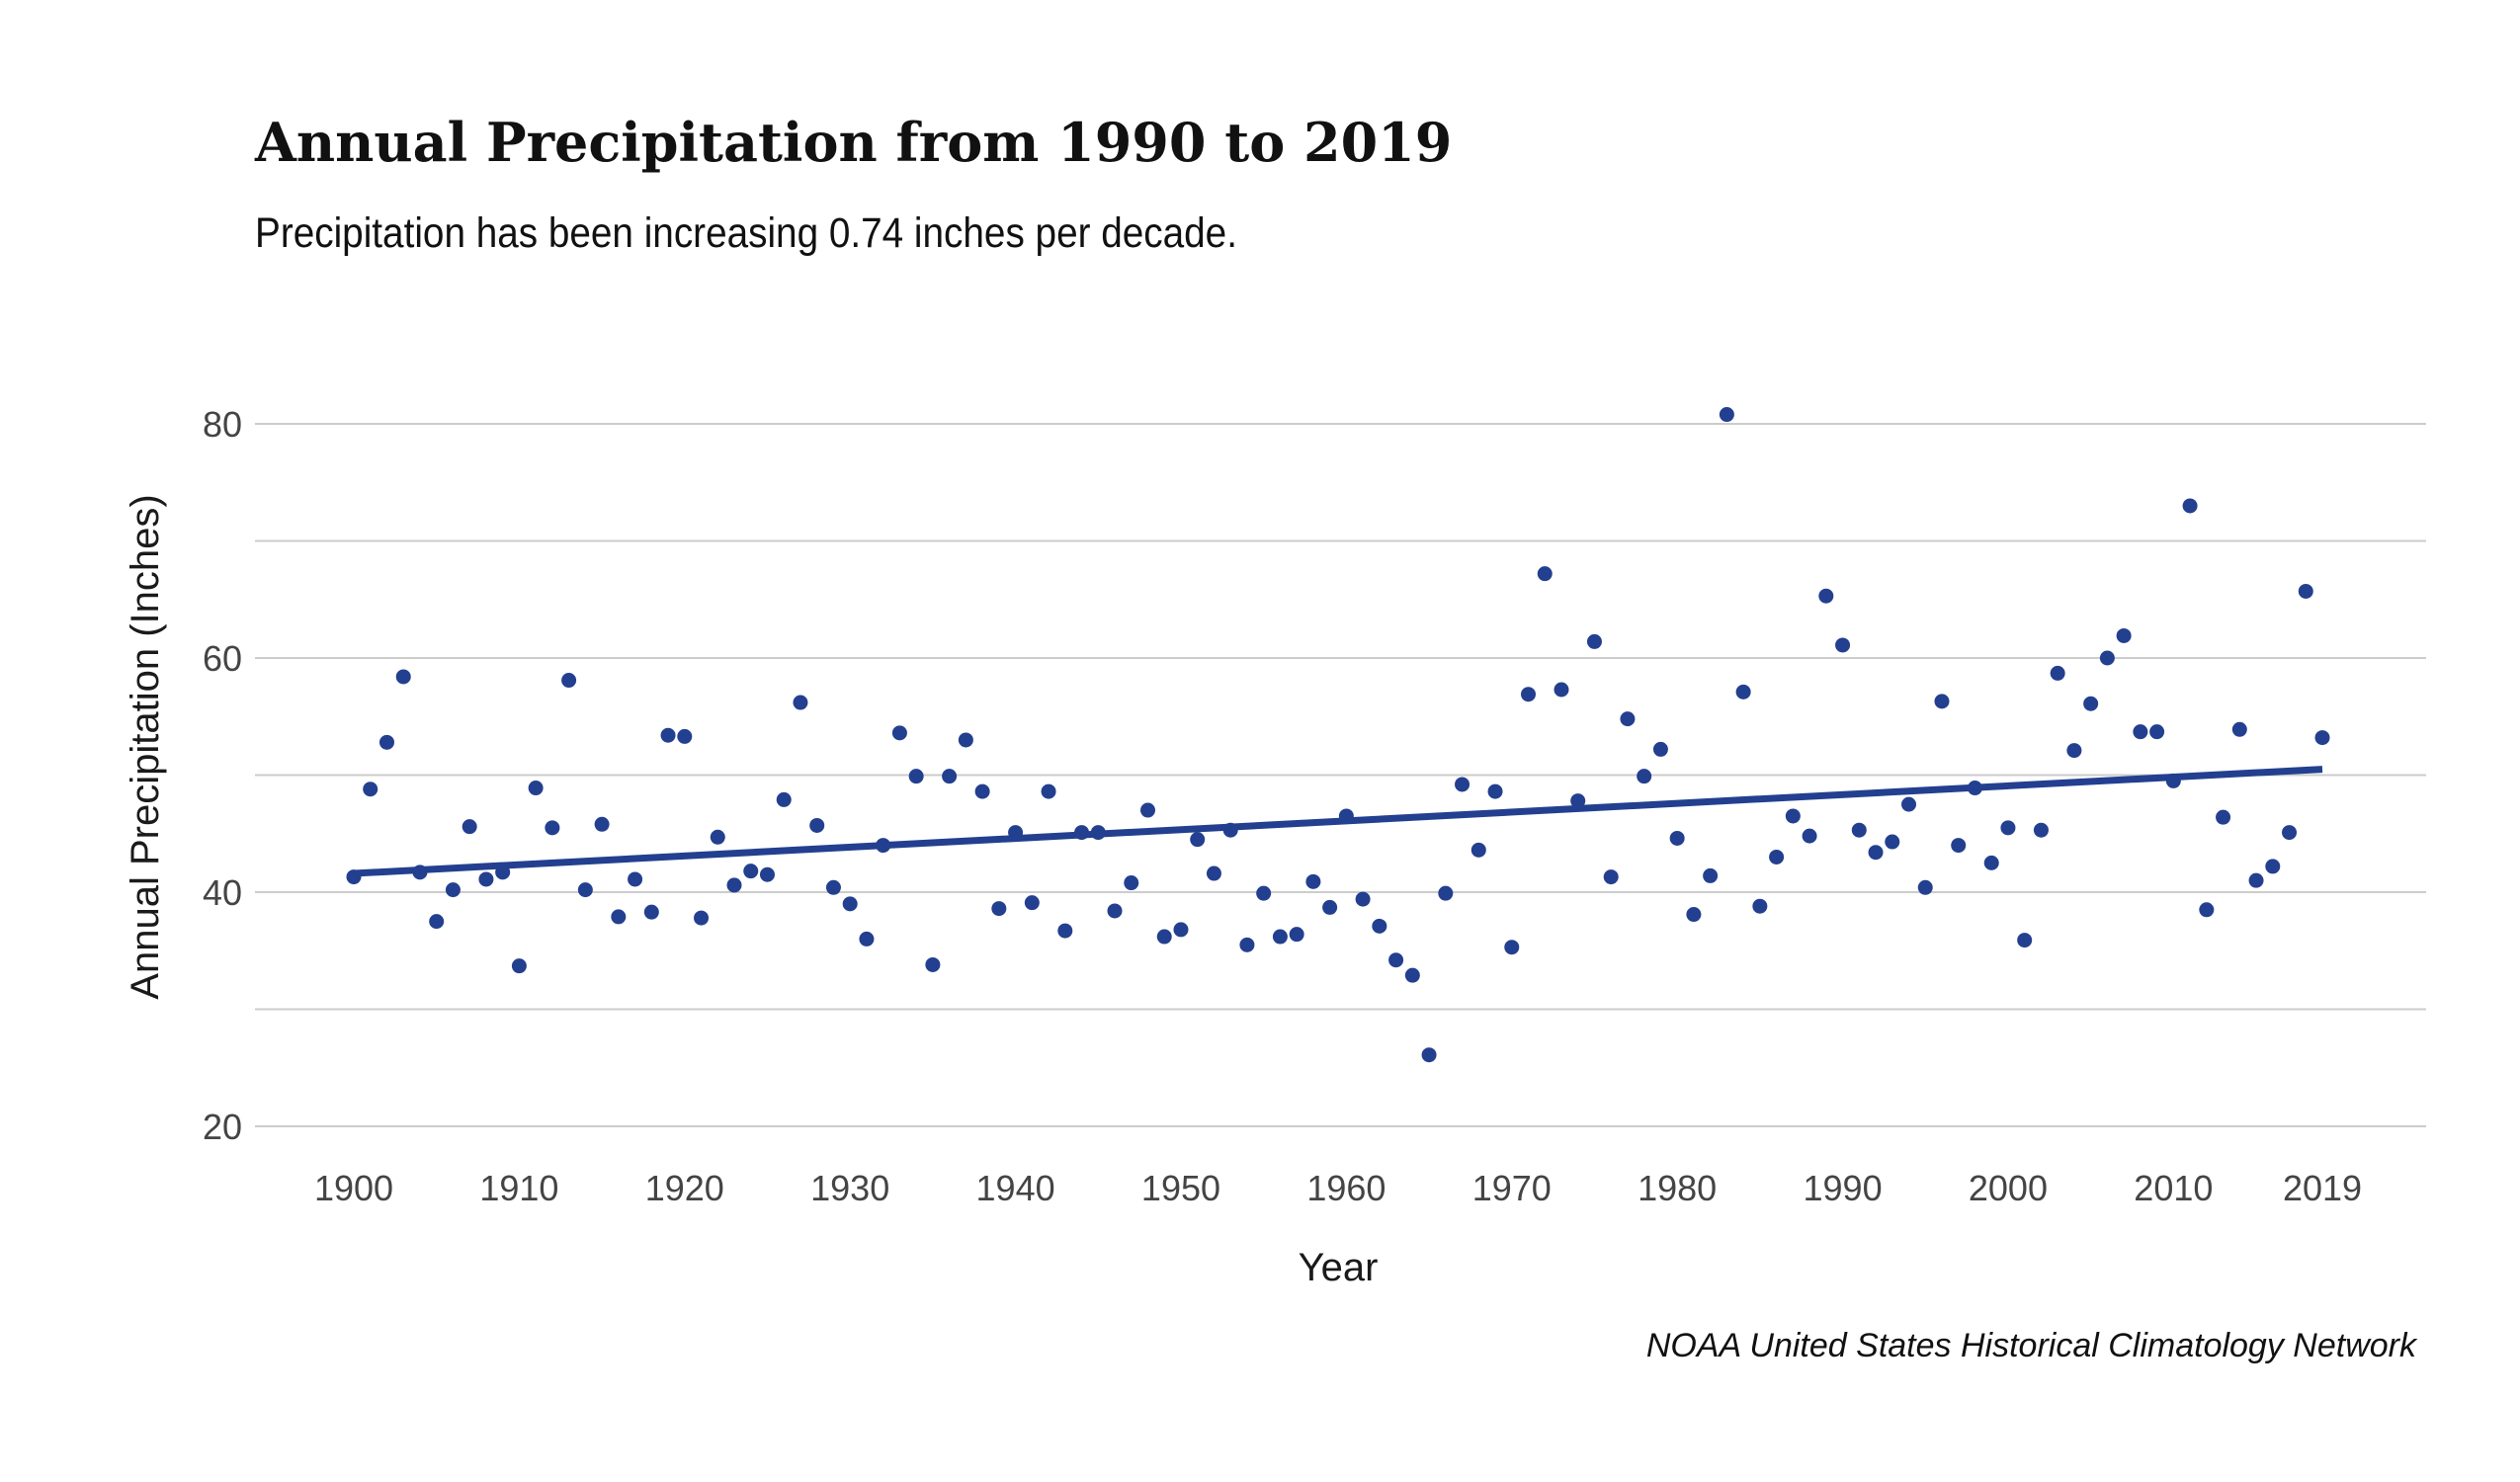 This screenshot has height=1482, width=2520. What do you see at coordinates (145, 746) in the screenshot?
I see `y-axis-title: Annual Precipitation (Inches)` at bounding box center [145, 746].